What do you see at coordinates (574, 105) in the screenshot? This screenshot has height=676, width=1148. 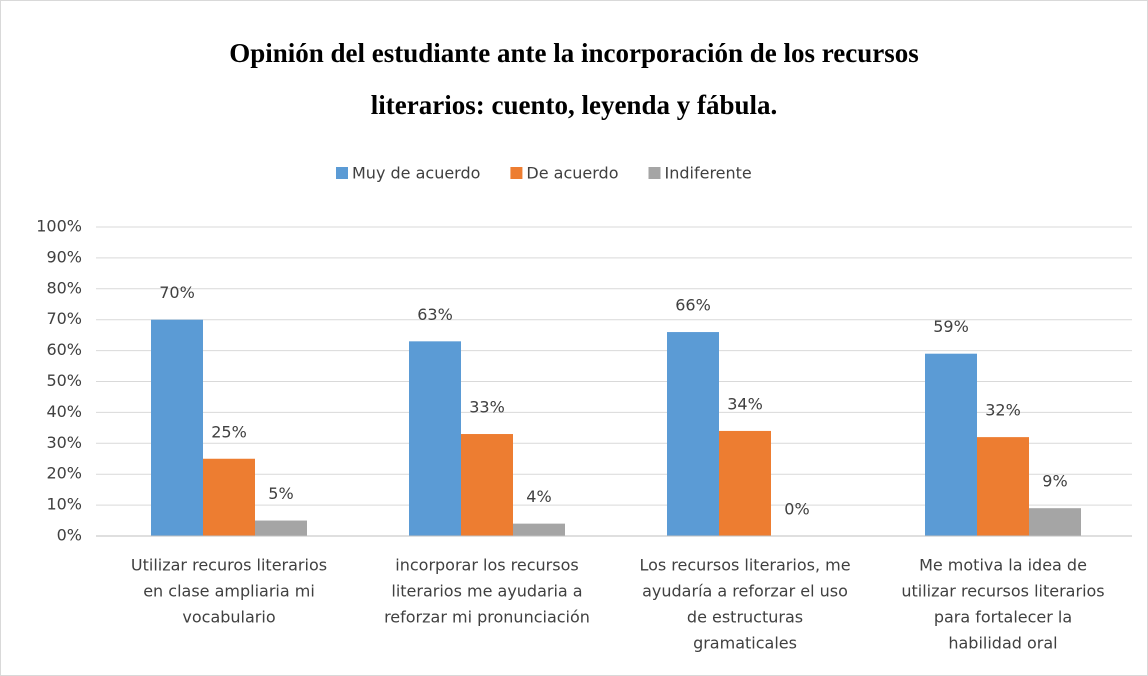 I see `chart-title: literarios: cuento, leyenda y fábula.` at bounding box center [574, 105].